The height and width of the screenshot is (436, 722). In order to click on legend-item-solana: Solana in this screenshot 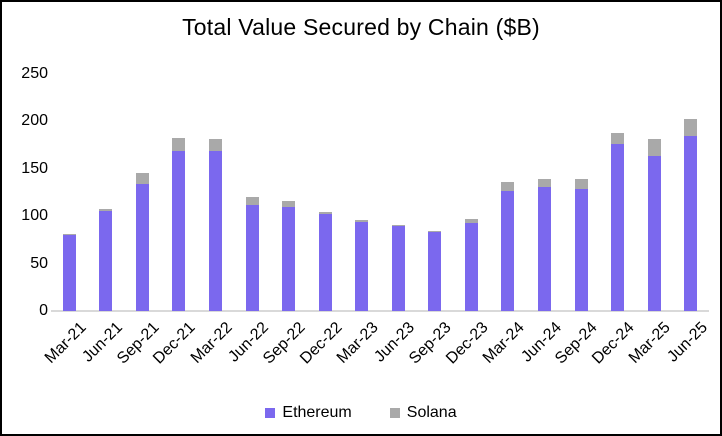, I will do `click(423, 413)`.